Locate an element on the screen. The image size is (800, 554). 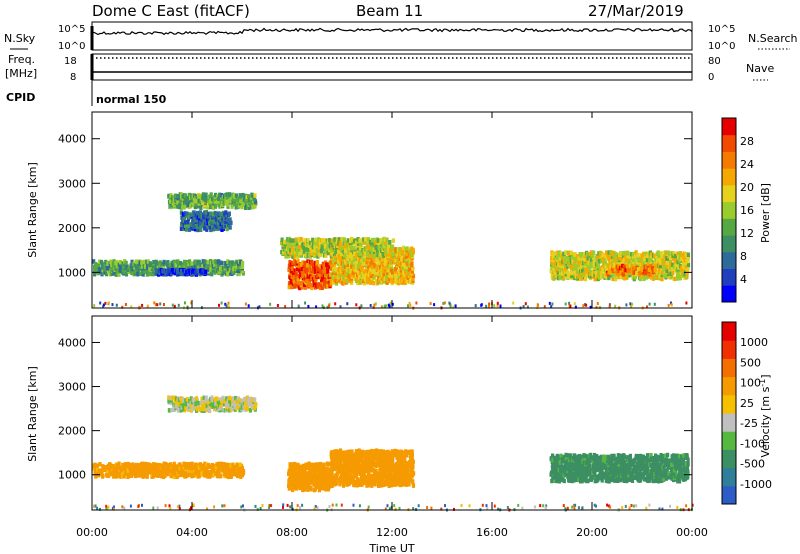
noise-right-tick-top: 10^5 is located at coordinates (721, 29).